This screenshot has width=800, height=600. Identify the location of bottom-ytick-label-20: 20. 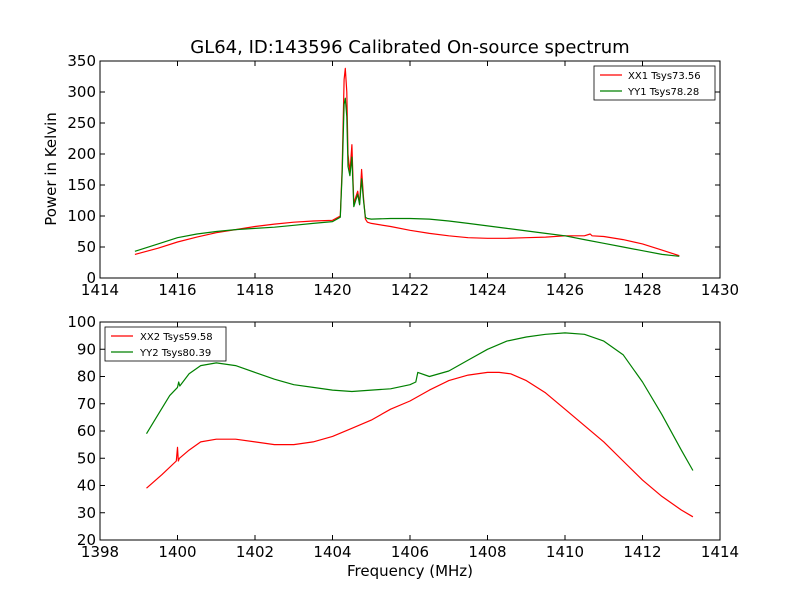
(86, 540).